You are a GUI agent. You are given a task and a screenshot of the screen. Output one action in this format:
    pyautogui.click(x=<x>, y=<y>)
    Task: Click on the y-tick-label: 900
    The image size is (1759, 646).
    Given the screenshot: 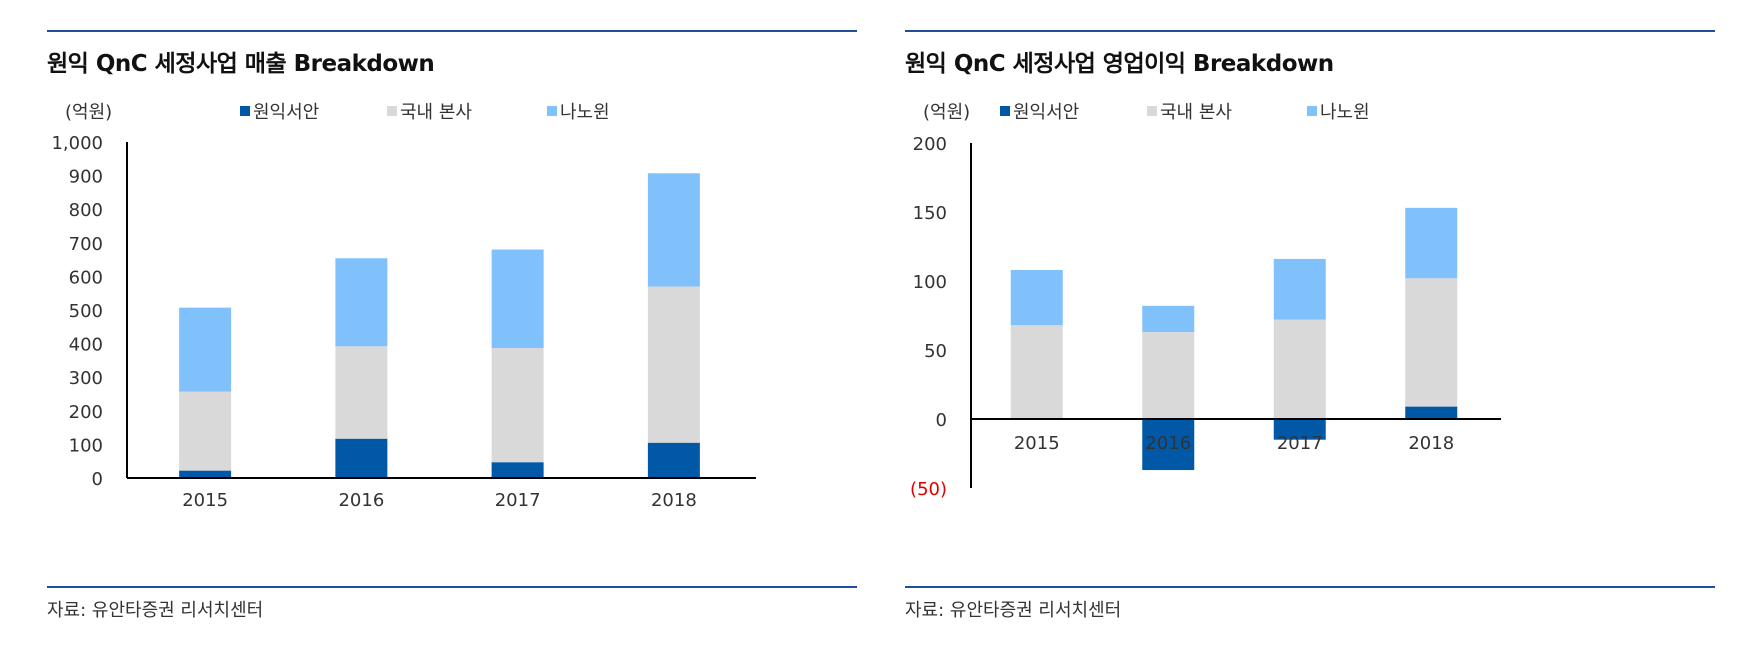 What is the action you would take?
    pyautogui.click(x=86, y=177)
    